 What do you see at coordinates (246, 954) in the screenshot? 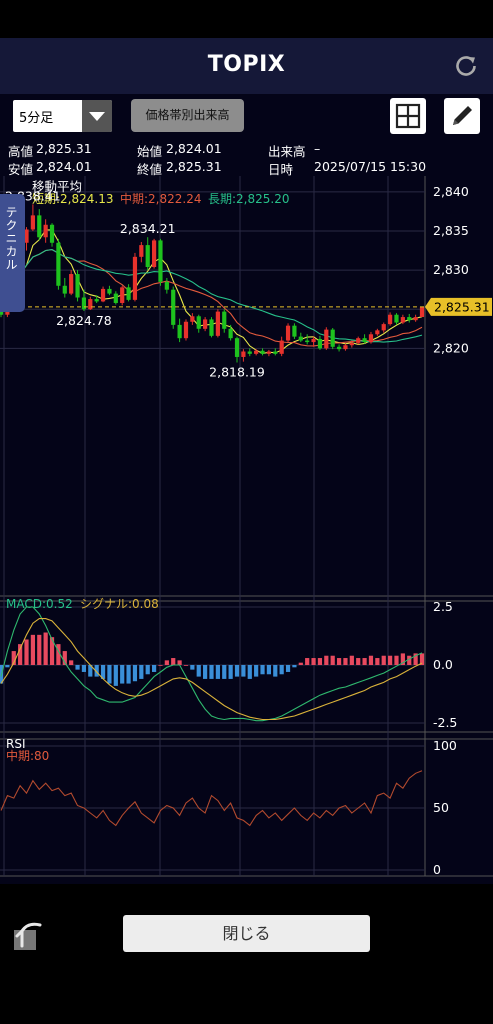
I see `footer-bar` at bounding box center [246, 954].